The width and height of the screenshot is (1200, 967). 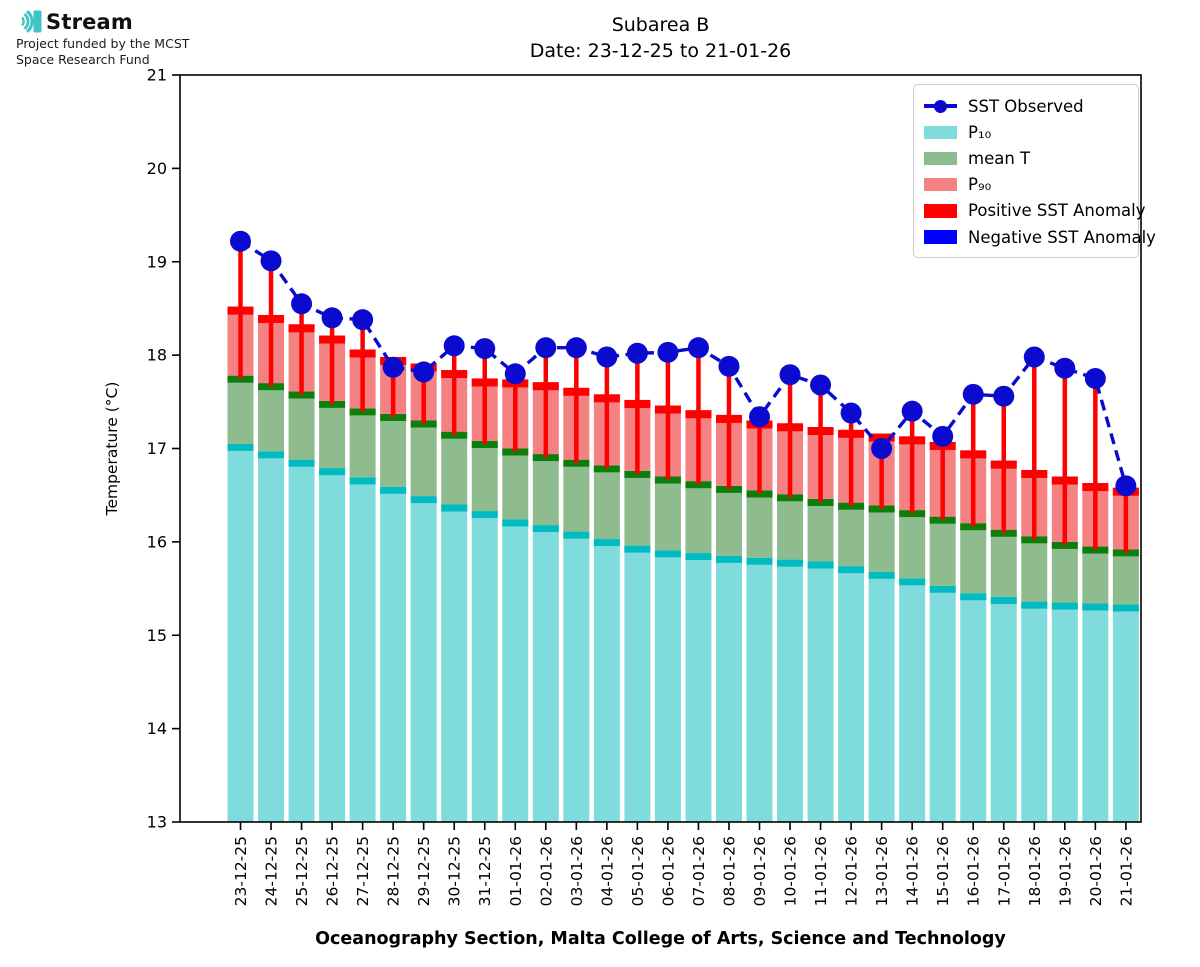 What do you see at coordinates (272, 871) in the screenshot?
I see `svg-text: 24-12-25` at bounding box center [272, 871].